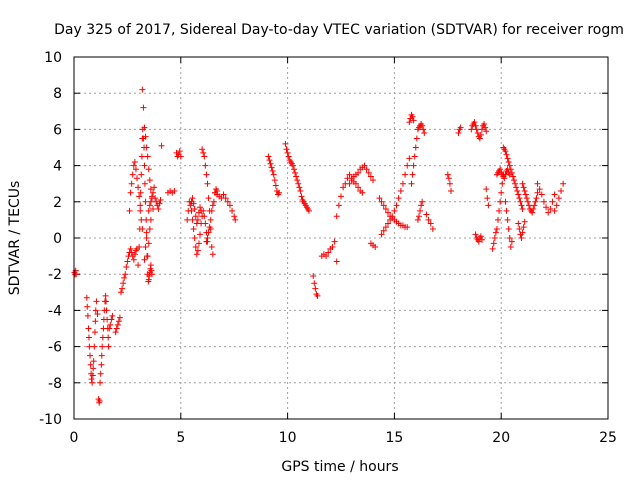 The width and height of the screenshot is (640, 480). I want to click on x-tick-label: 25, so click(608, 438).